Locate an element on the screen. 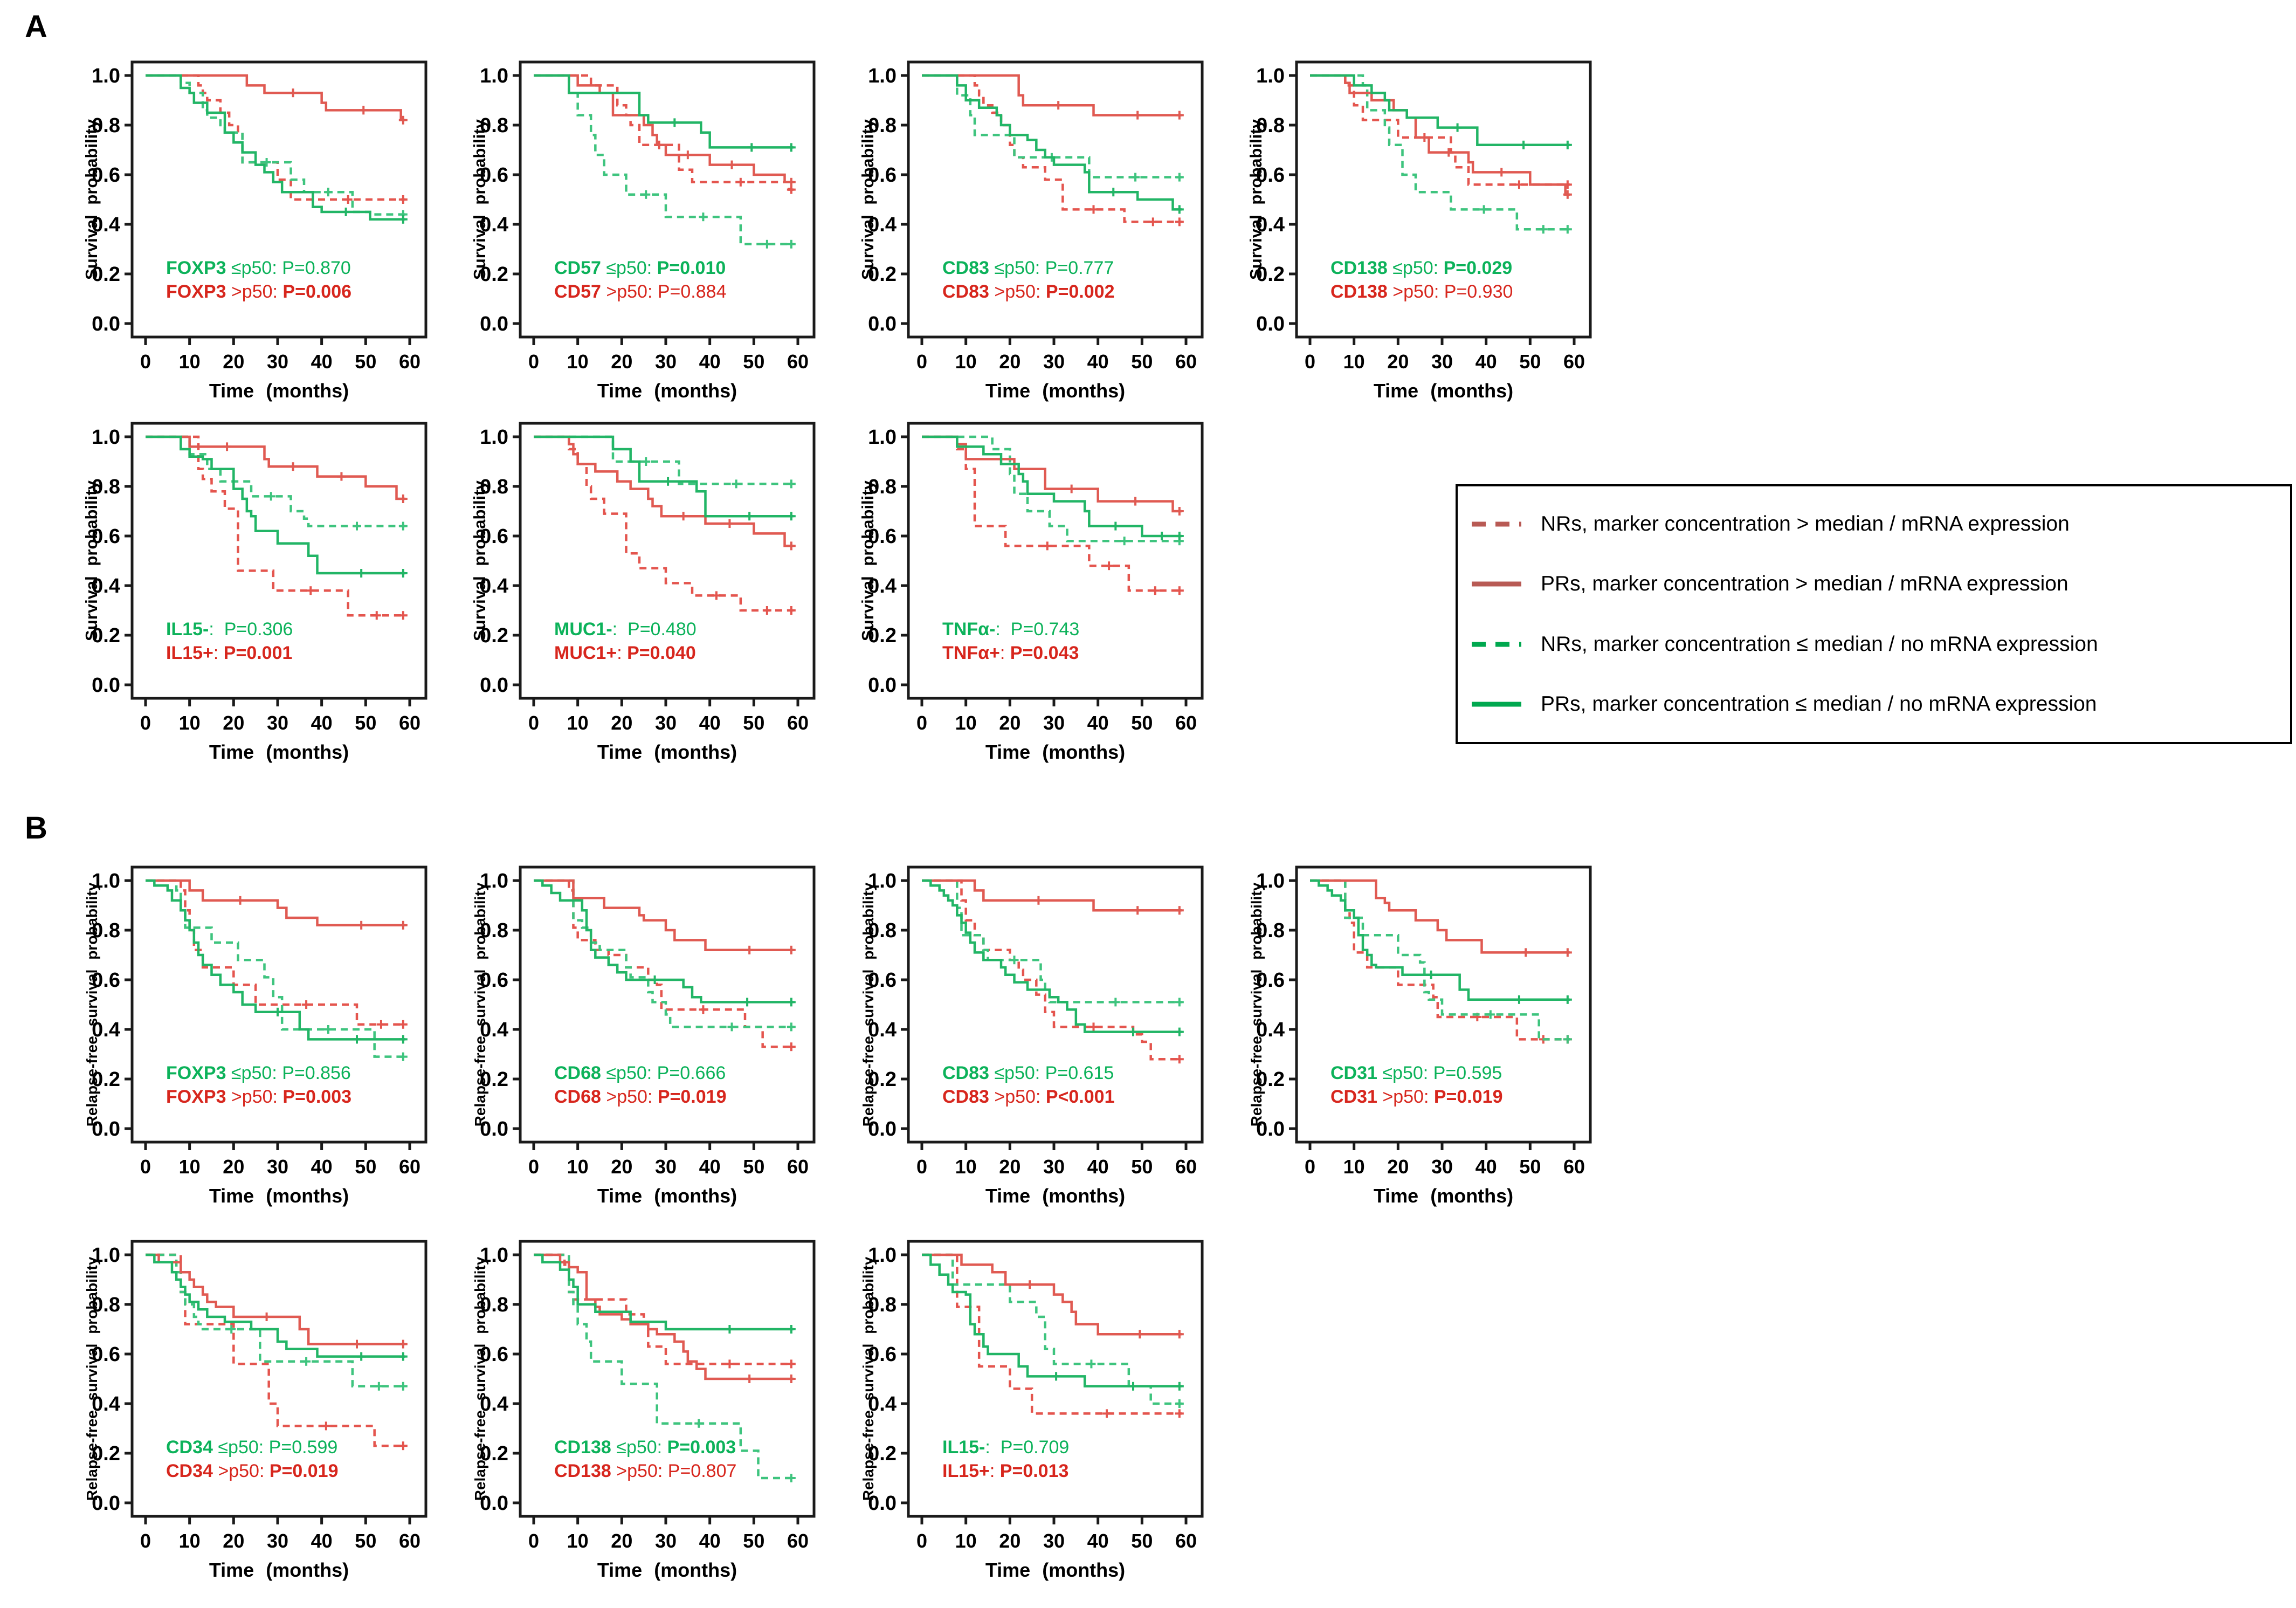 This screenshot has width=2296, height=1608. annotation-red: FOXP3 >p50: P=0.006 is located at coordinates (258, 291).